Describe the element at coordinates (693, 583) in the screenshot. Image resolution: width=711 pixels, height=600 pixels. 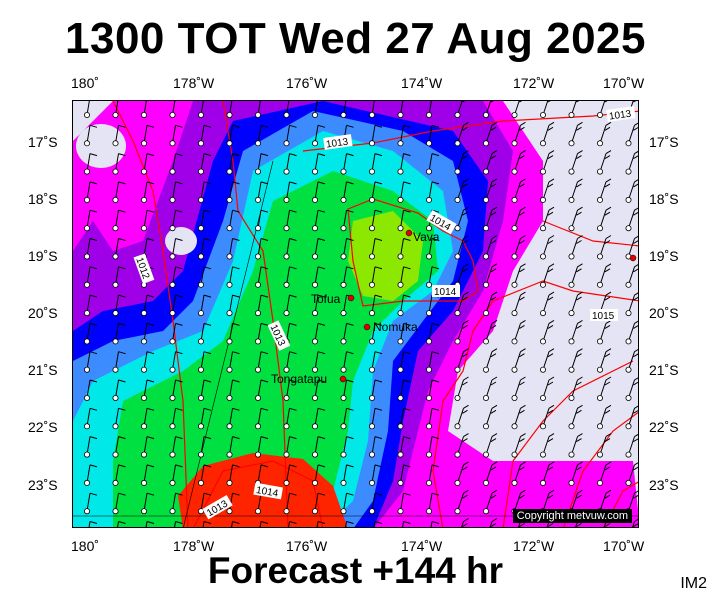
I see `image-code: IM2` at that location.